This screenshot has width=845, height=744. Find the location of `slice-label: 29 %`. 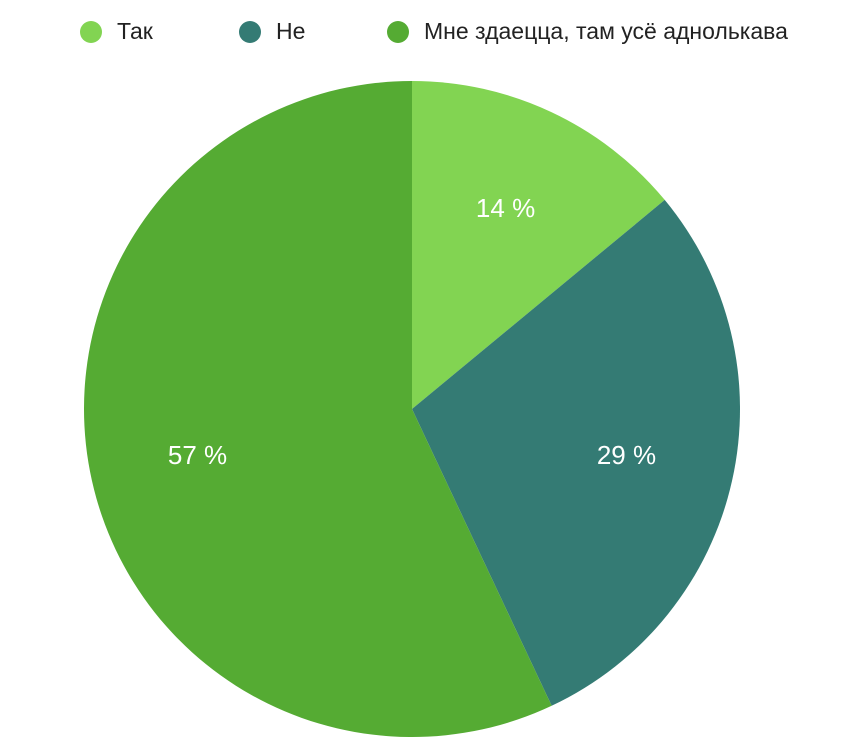

slice-label: 29 % is located at coordinates (626, 455).